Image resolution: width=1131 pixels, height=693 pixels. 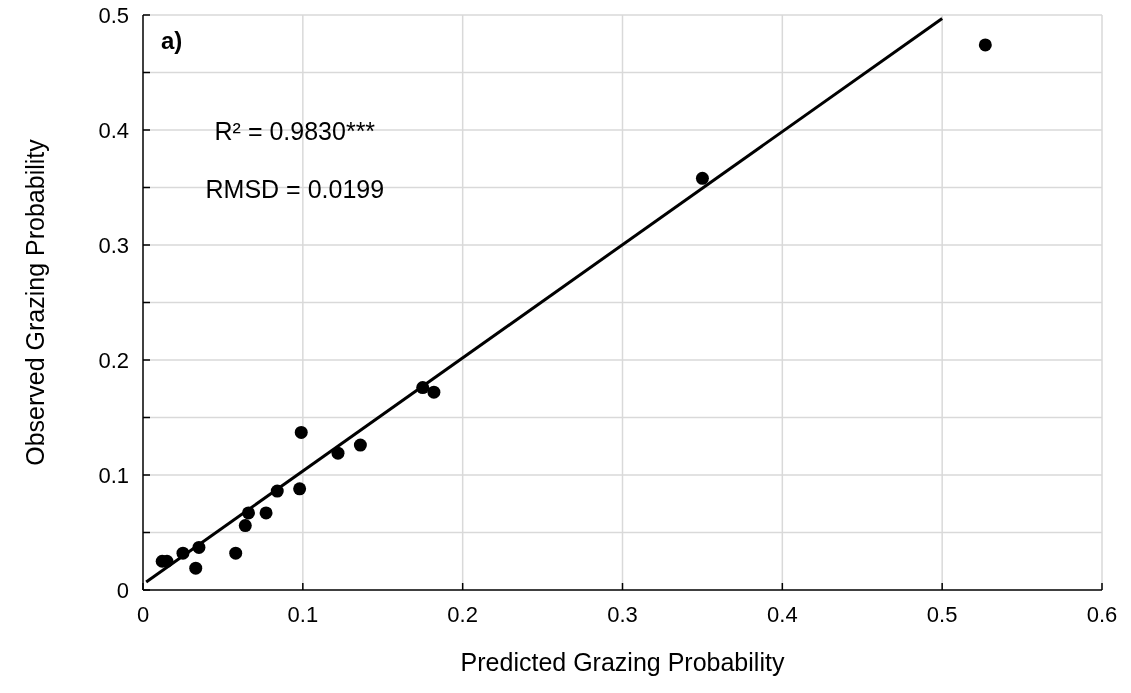 I want to click on annotation: R² = 0.9830***, so click(x=295, y=131).